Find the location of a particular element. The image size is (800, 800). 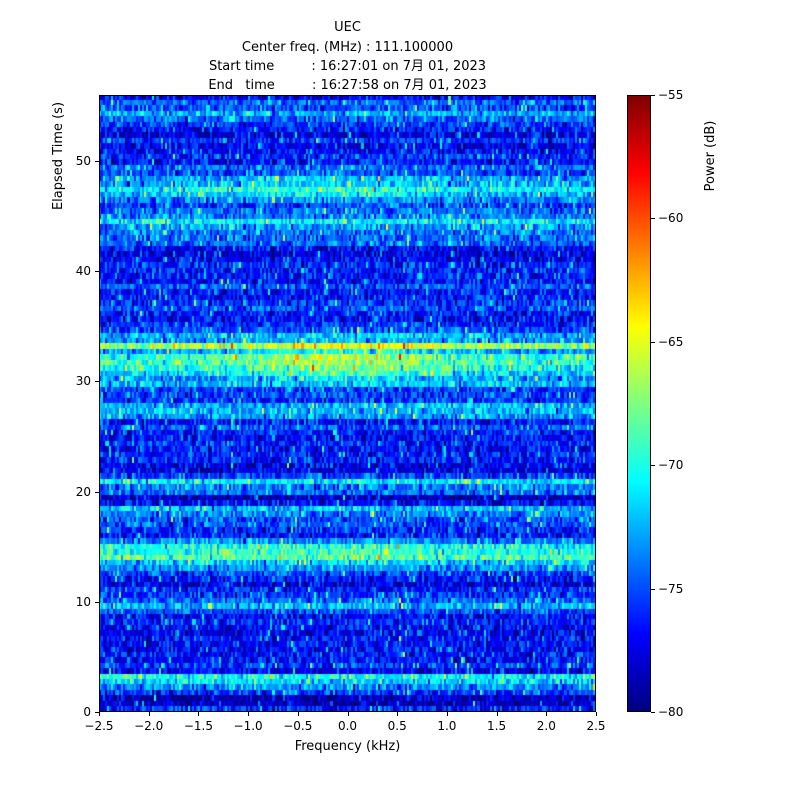

x-tick-label: 2.0 is located at coordinates (546, 726).